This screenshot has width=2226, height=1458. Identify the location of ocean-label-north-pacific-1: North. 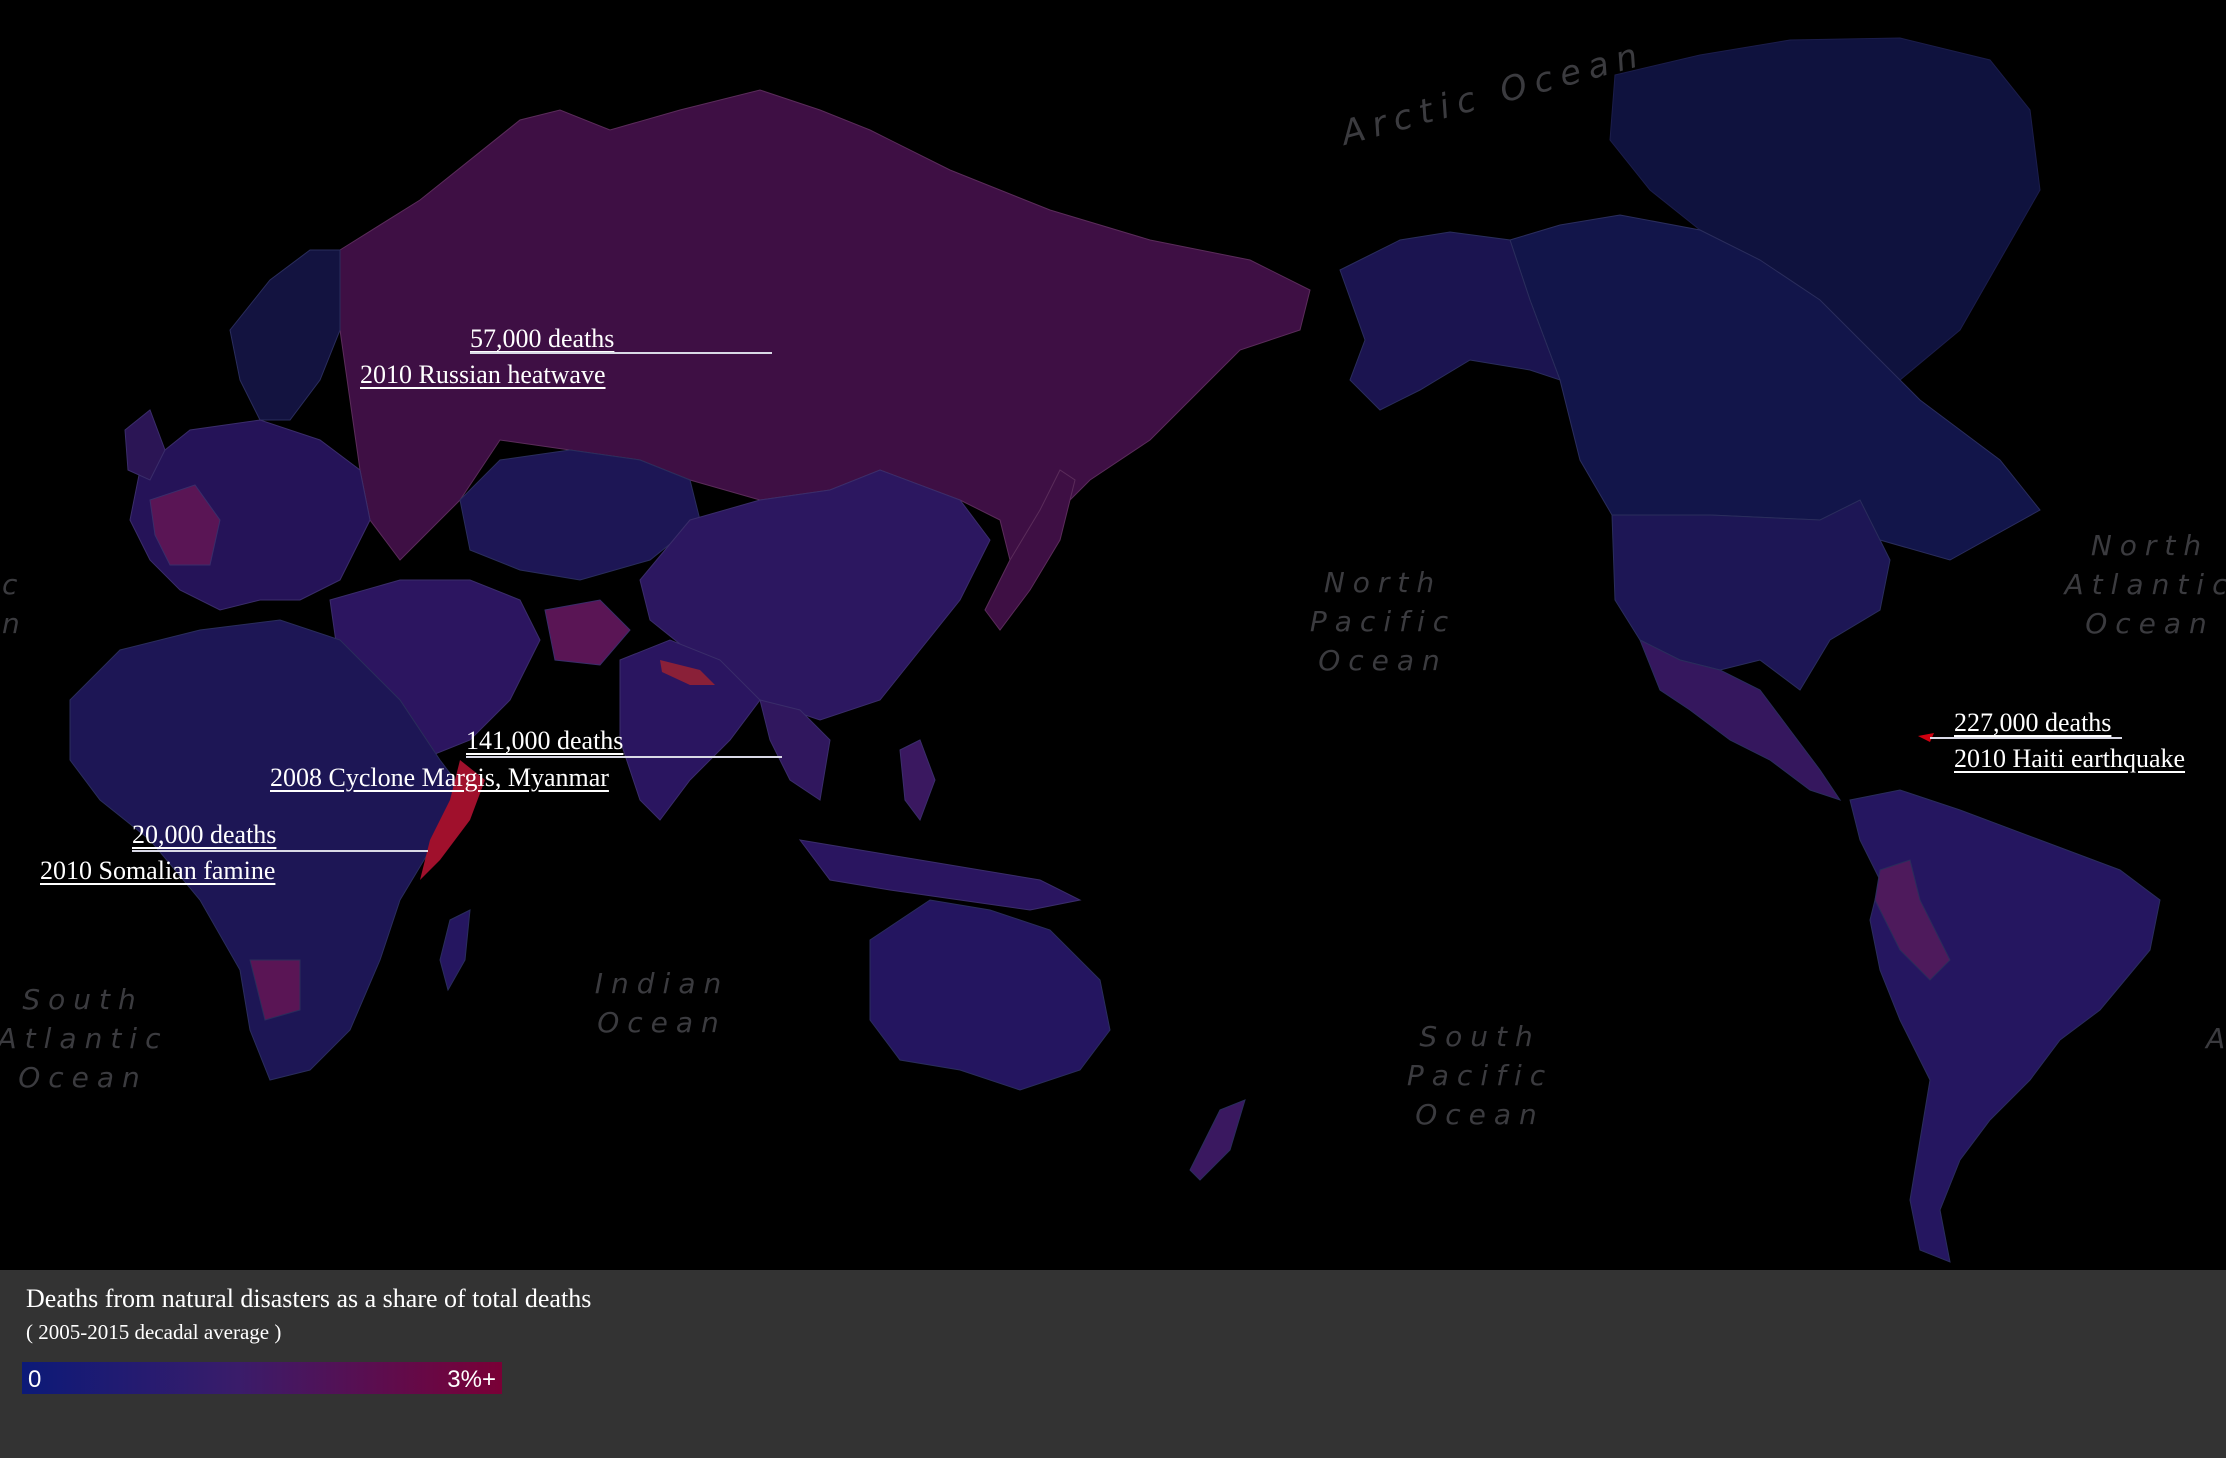
(1383, 582).